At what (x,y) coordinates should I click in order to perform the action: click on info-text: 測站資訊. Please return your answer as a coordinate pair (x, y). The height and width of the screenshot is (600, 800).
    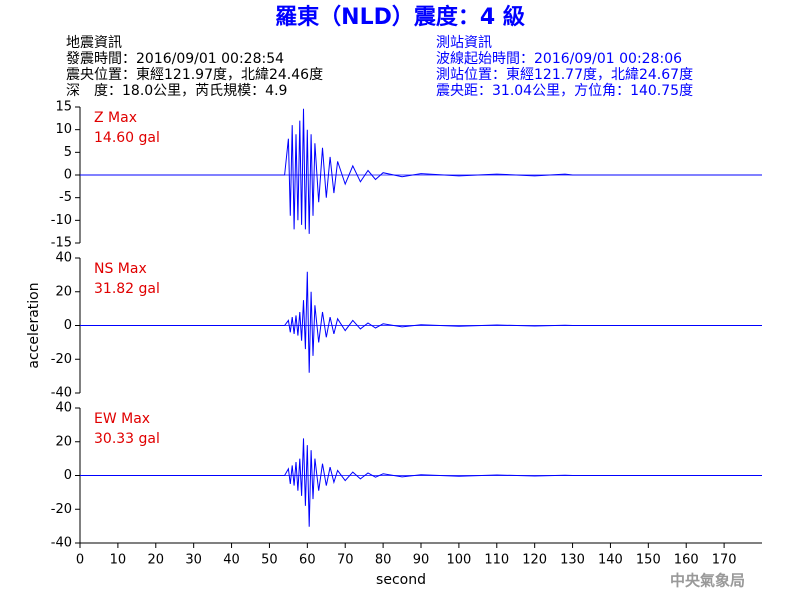
    Looking at the image, I should click on (464, 43).